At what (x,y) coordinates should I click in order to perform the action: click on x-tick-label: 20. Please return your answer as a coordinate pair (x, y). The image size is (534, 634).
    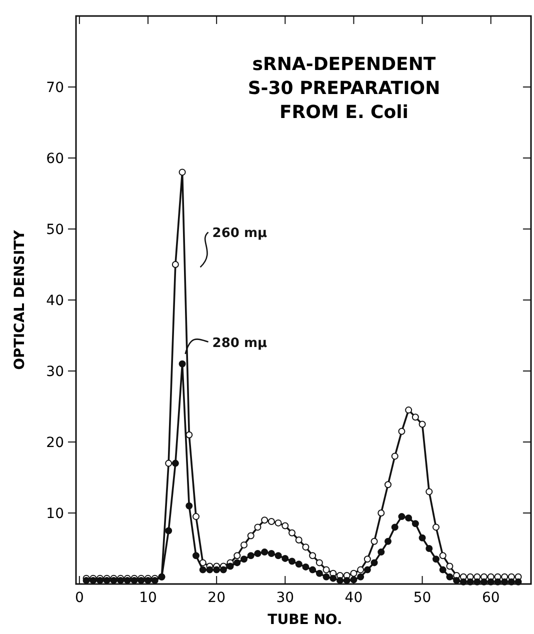
    Looking at the image, I should click on (217, 598).